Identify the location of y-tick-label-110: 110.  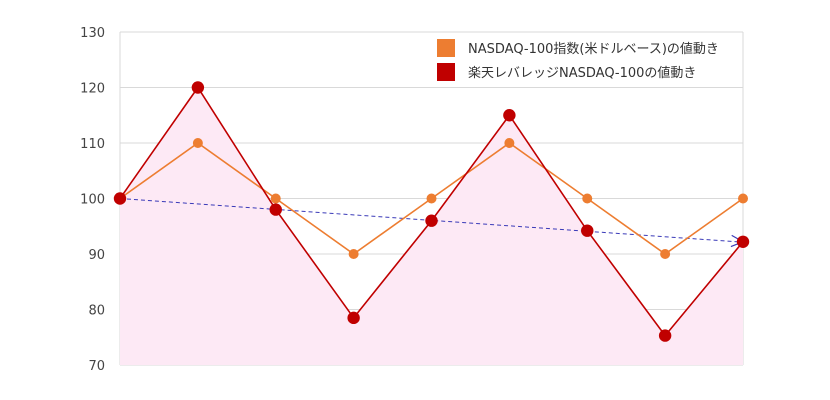
(92, 144).